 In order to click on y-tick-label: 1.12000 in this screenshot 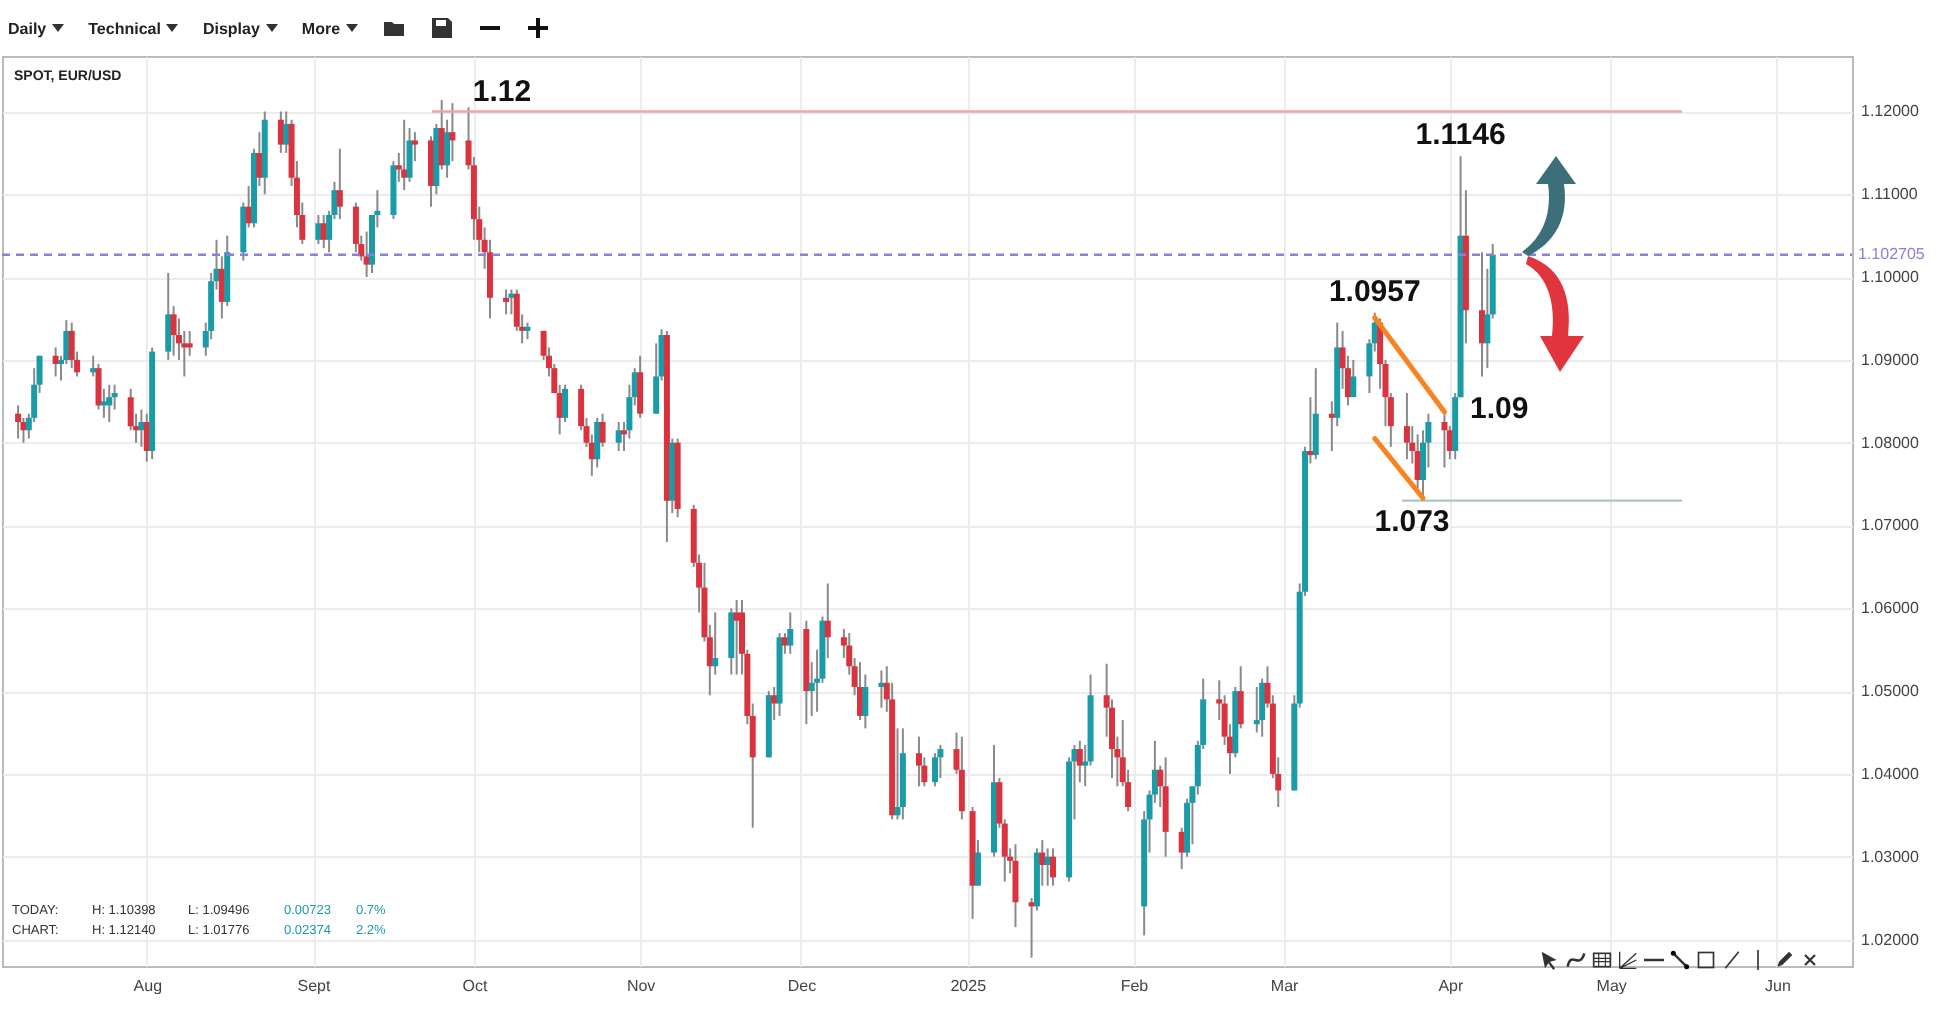, I will do `click(1890, 111)`.